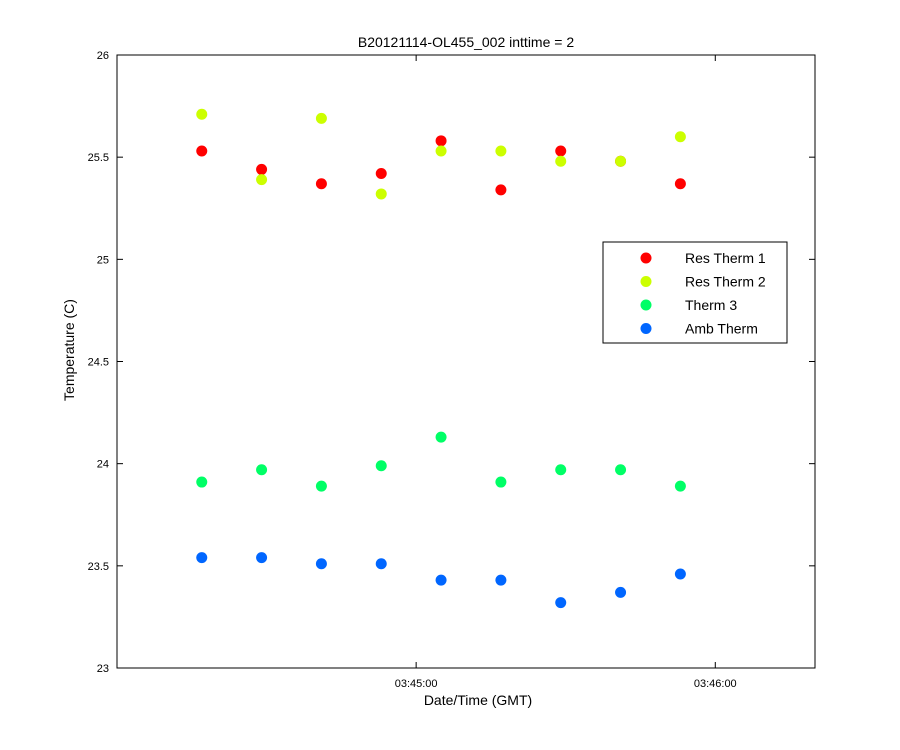 This screenshot has width=900, height=750. What do you see at coordinates (725, 282) in the screenshot?
I see `legend-label-res-therm-2: Res Therm 2` at bounding box center [725, 282].